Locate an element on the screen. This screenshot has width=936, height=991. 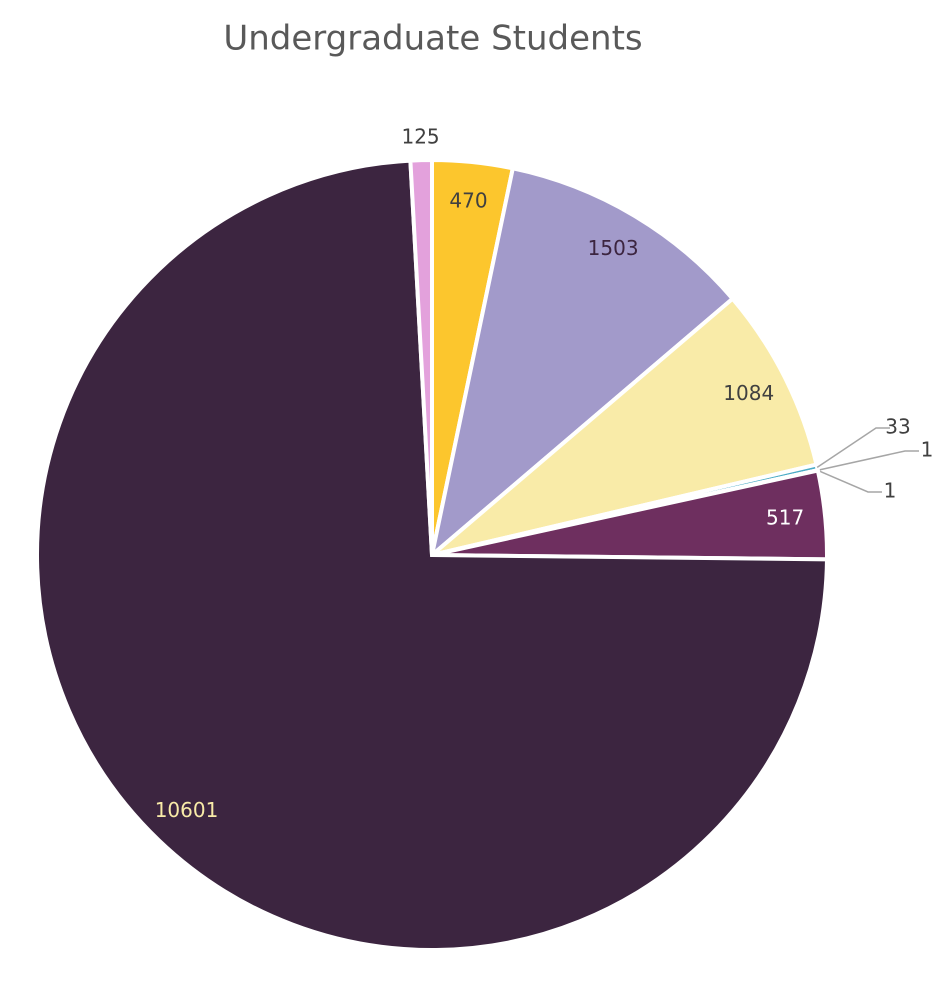
chart-title: Undergraduate Students is located at coordinates (432, 39).